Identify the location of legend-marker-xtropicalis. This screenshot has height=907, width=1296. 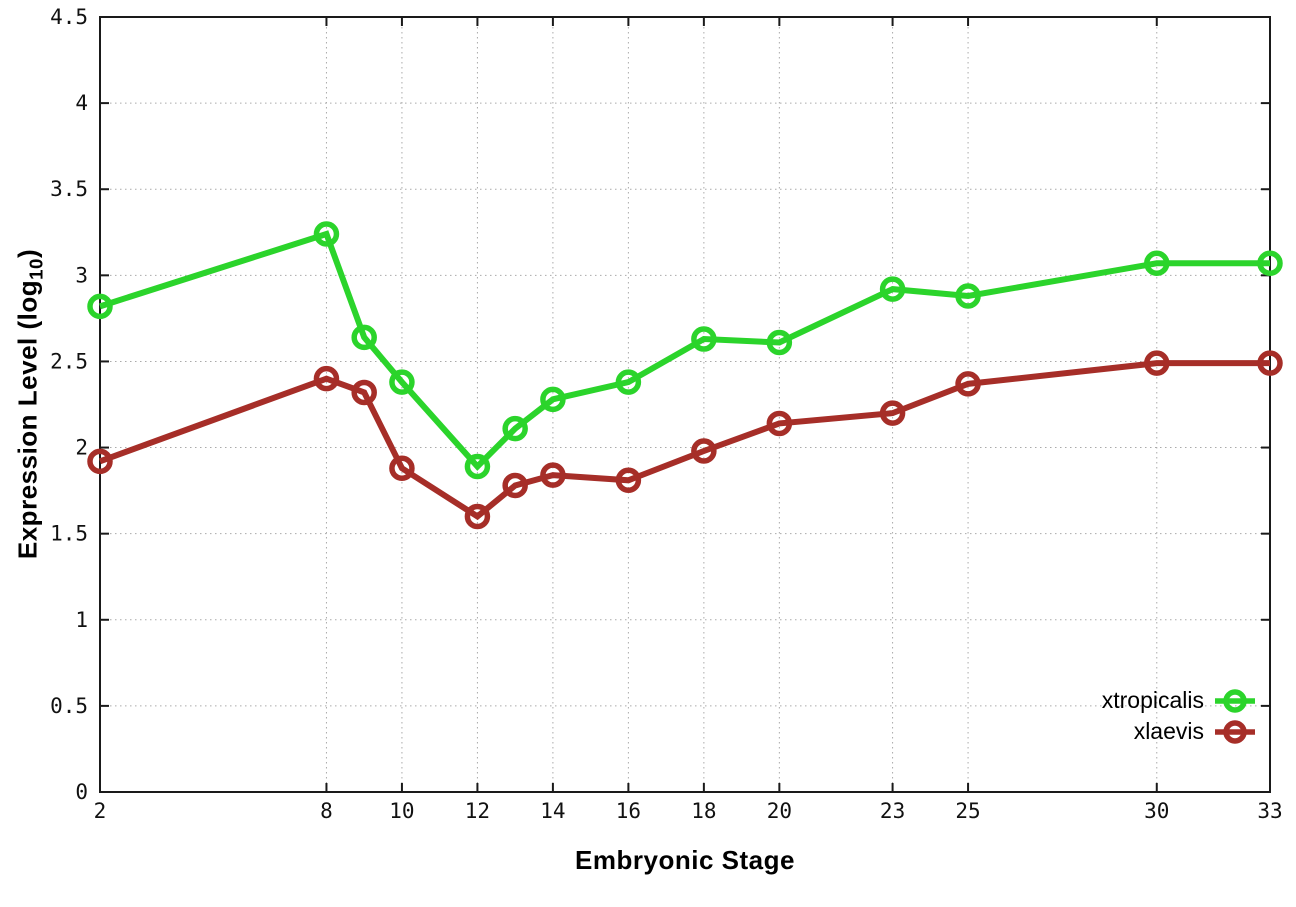
(1235, 700).